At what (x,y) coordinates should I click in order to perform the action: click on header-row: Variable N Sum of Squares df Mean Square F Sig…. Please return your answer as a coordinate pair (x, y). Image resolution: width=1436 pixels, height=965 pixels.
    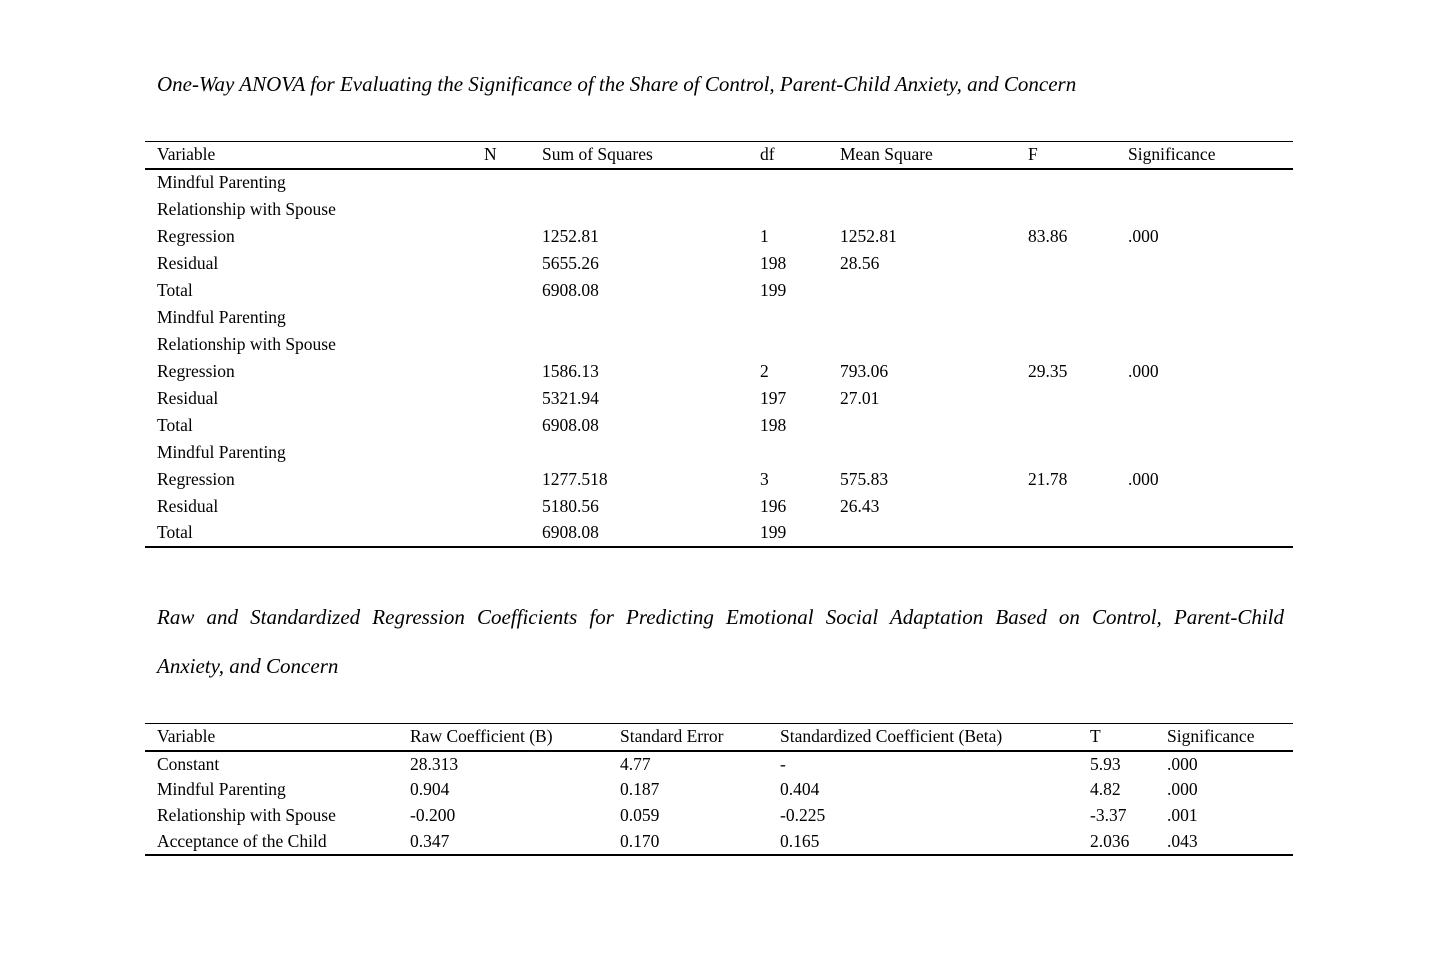
    Looking at the image, I should click on (719, 155).